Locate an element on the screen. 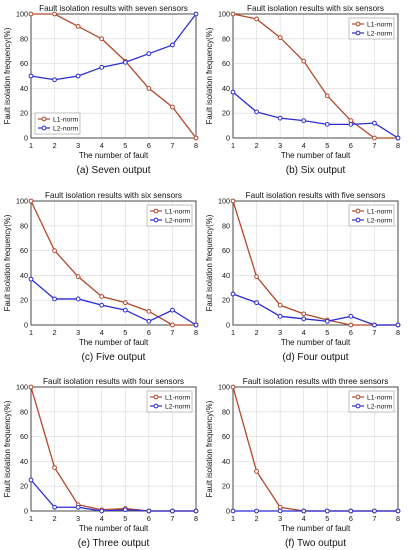 This screenshot has width=412, height=550. panel-caption: (f) Two output is located at coordinates (315, 543).